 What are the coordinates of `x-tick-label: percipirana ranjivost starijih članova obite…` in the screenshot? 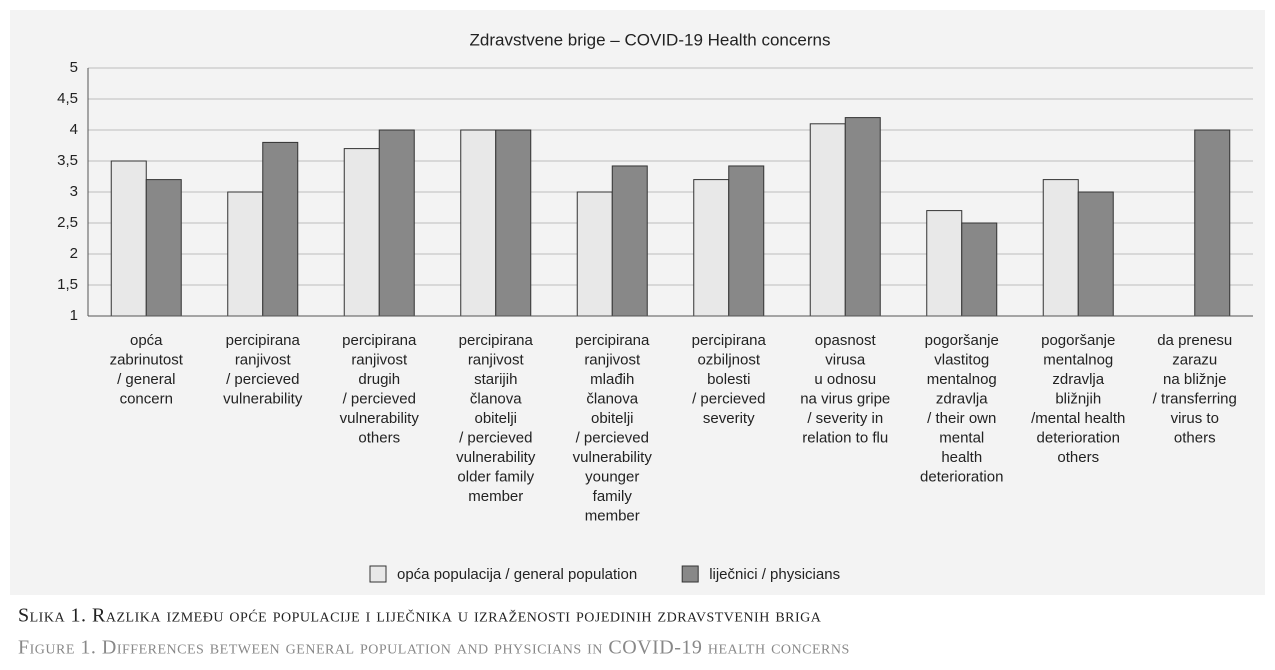 It's located at (496, 418).